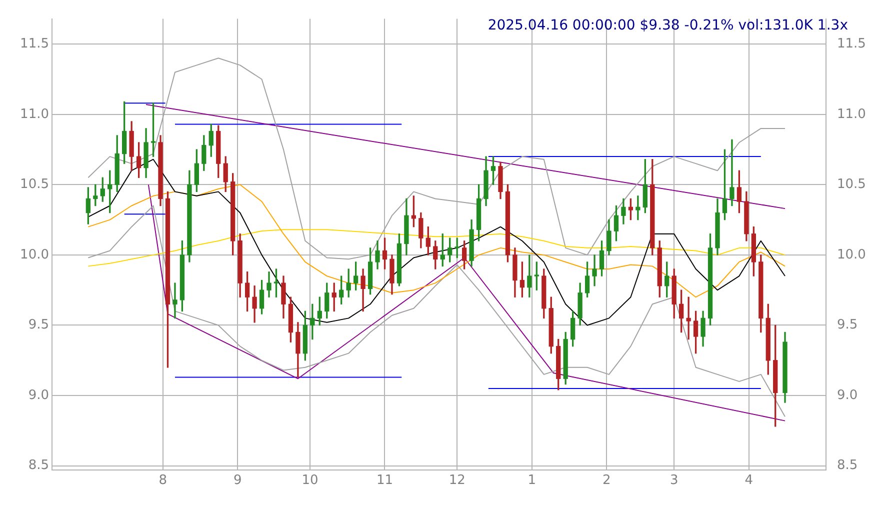 This screenshot has width=876, height=505. What do you see at coordinates (34, 114) in the screenshot?
I see `y-tick-label: 11.0` at bounding box center [34, 114].